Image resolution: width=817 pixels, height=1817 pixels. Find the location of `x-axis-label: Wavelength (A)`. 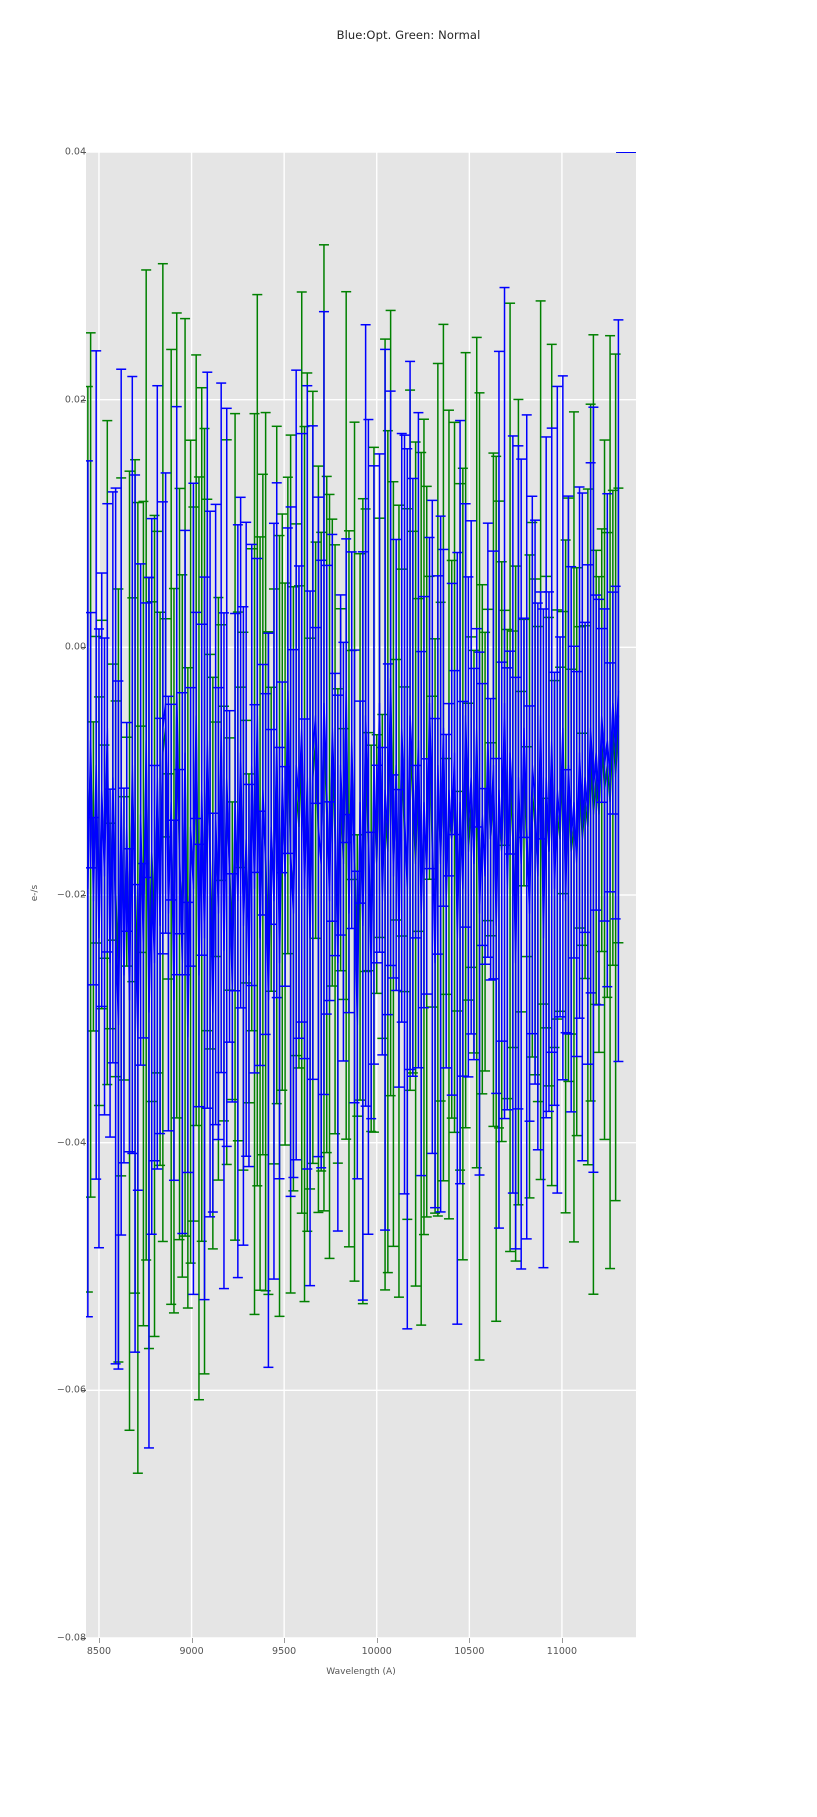

x-axis-label: Wavelength (A) is located at coordinates (361, 1672).